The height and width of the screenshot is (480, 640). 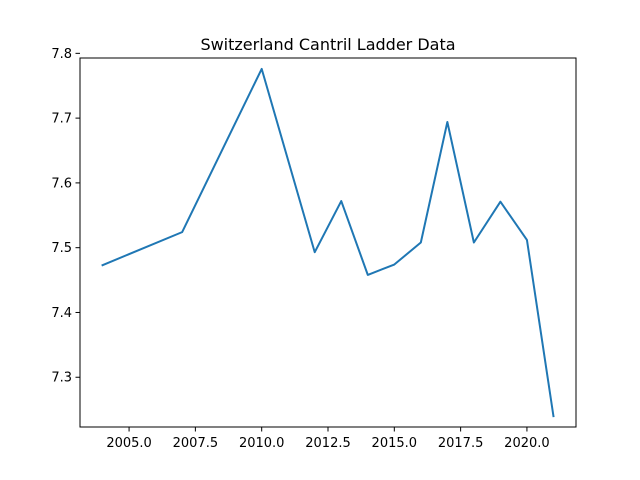 What do you see at coordinates (395, 443) in the screenshot?
I see `x-tick-label: 2015.0` at bounding box center [395, 443].